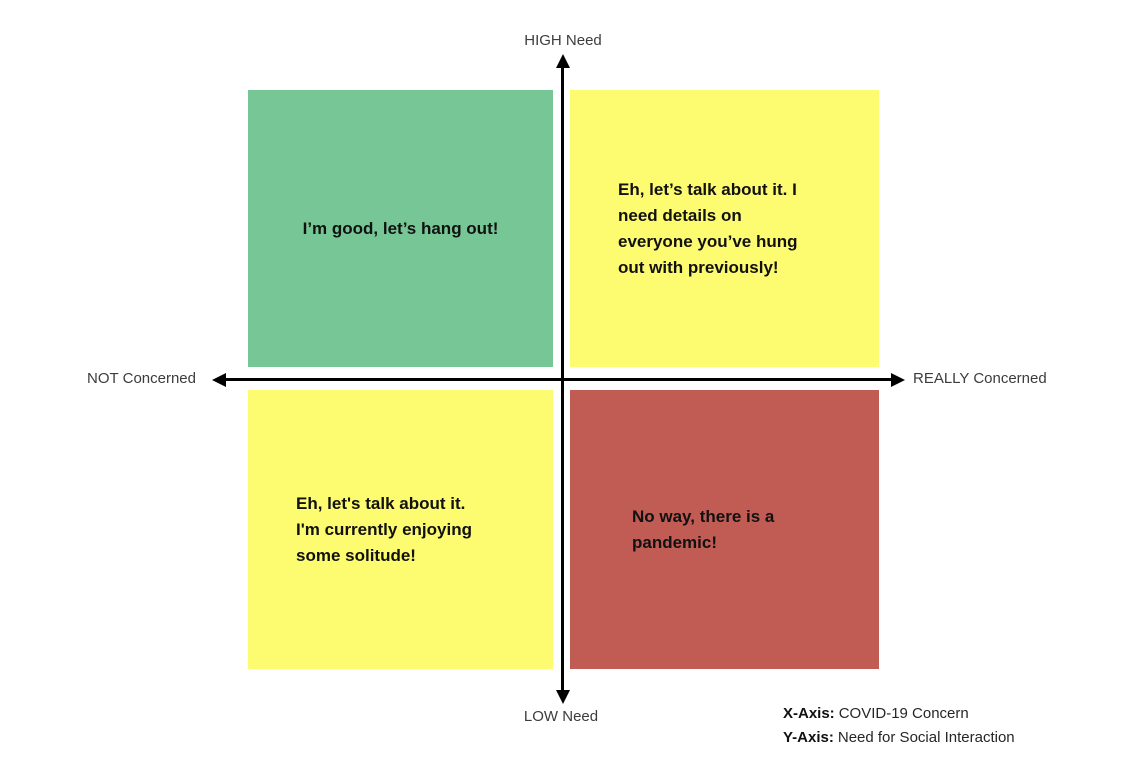 The width and height of the screenshot is (1140, 783). What do you see at coordinates (703, 529) in the screenshot?
I see `quadrant-bottom-right-text: No way, there is a pandemic!` at bounding box center [703, 529].